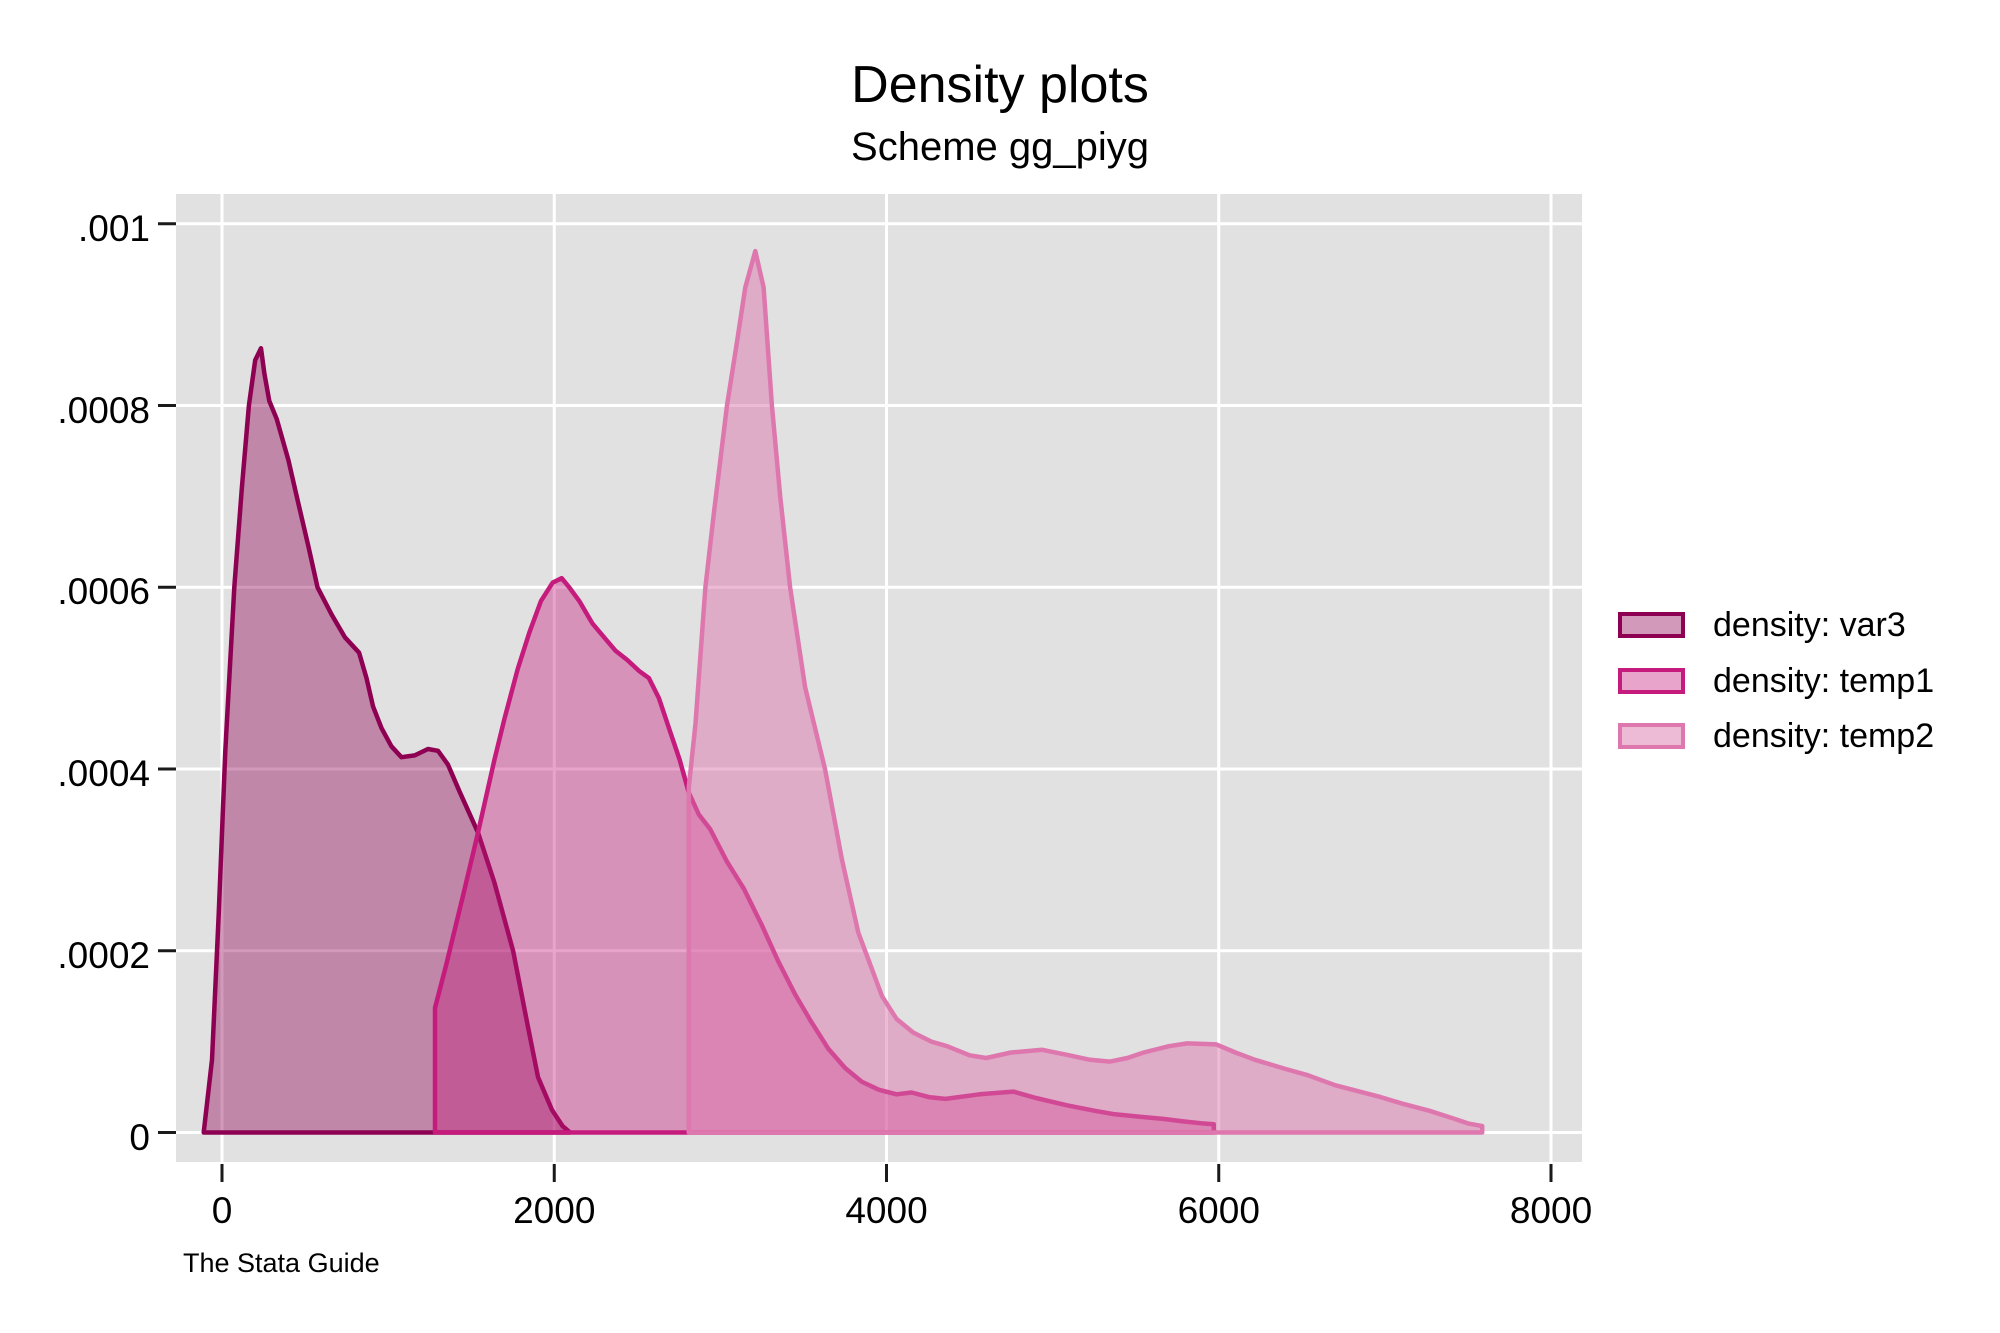  What do you see at coordinates (554, 1210) in the screenshot?
I see `x-tick-label: 2000` at bounding box center [554, 1210].